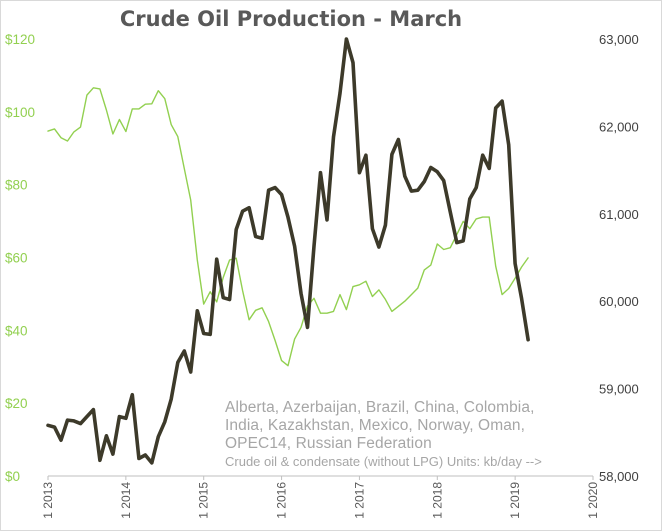 The image size is (662, 531). What do you see at coordinates (619, 301) in the screenshot?
I see `y-right-tick-label: 60,000` at bounding box center [619, 301].